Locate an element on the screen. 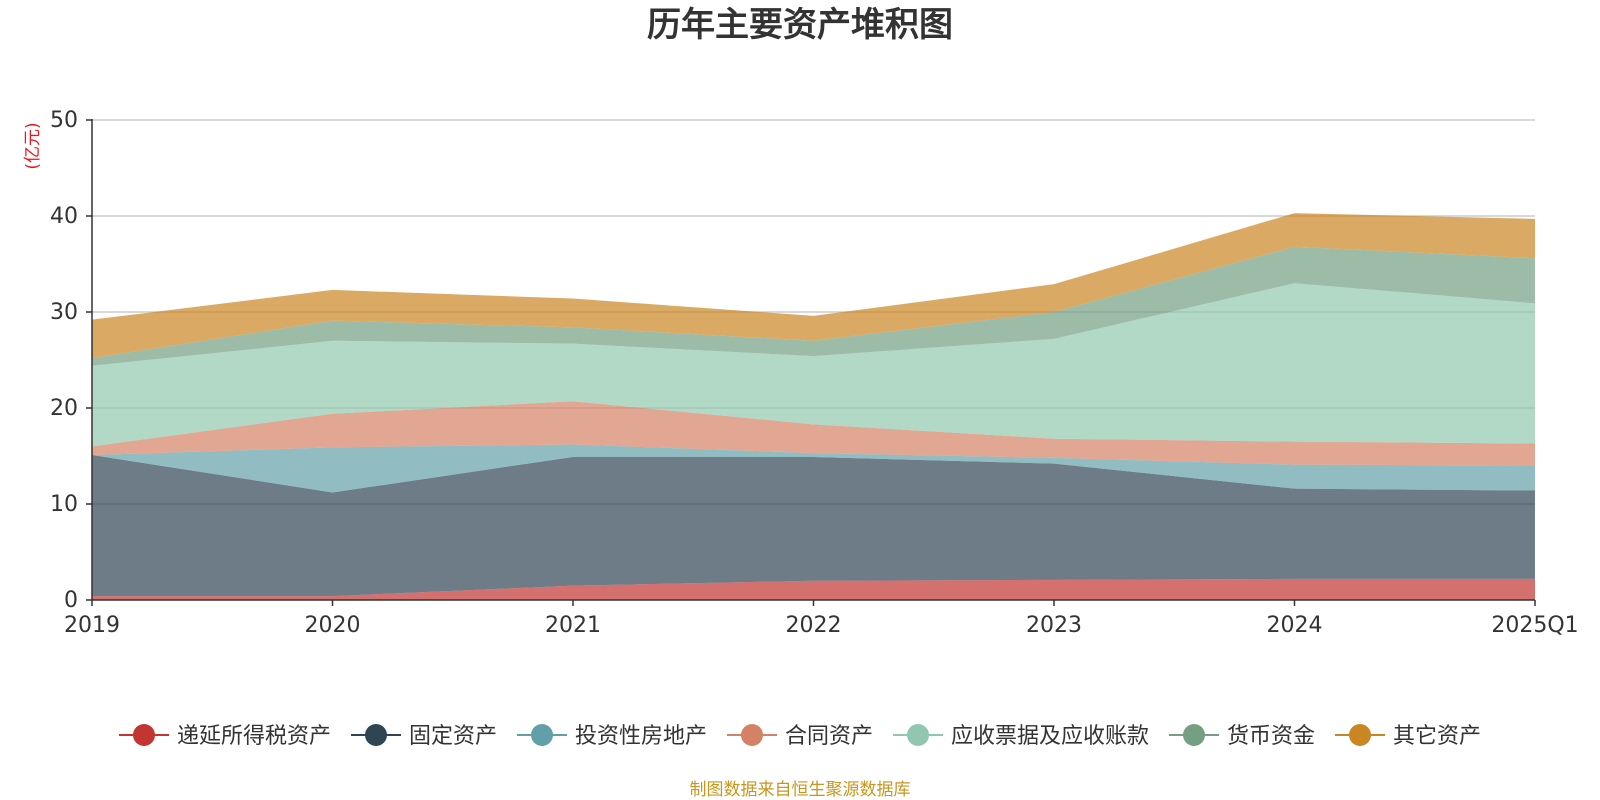 Image resolution: width=1600 pixels, height=800 pixels. x-tick-label: 2019 is located at coordinates (92, 625).